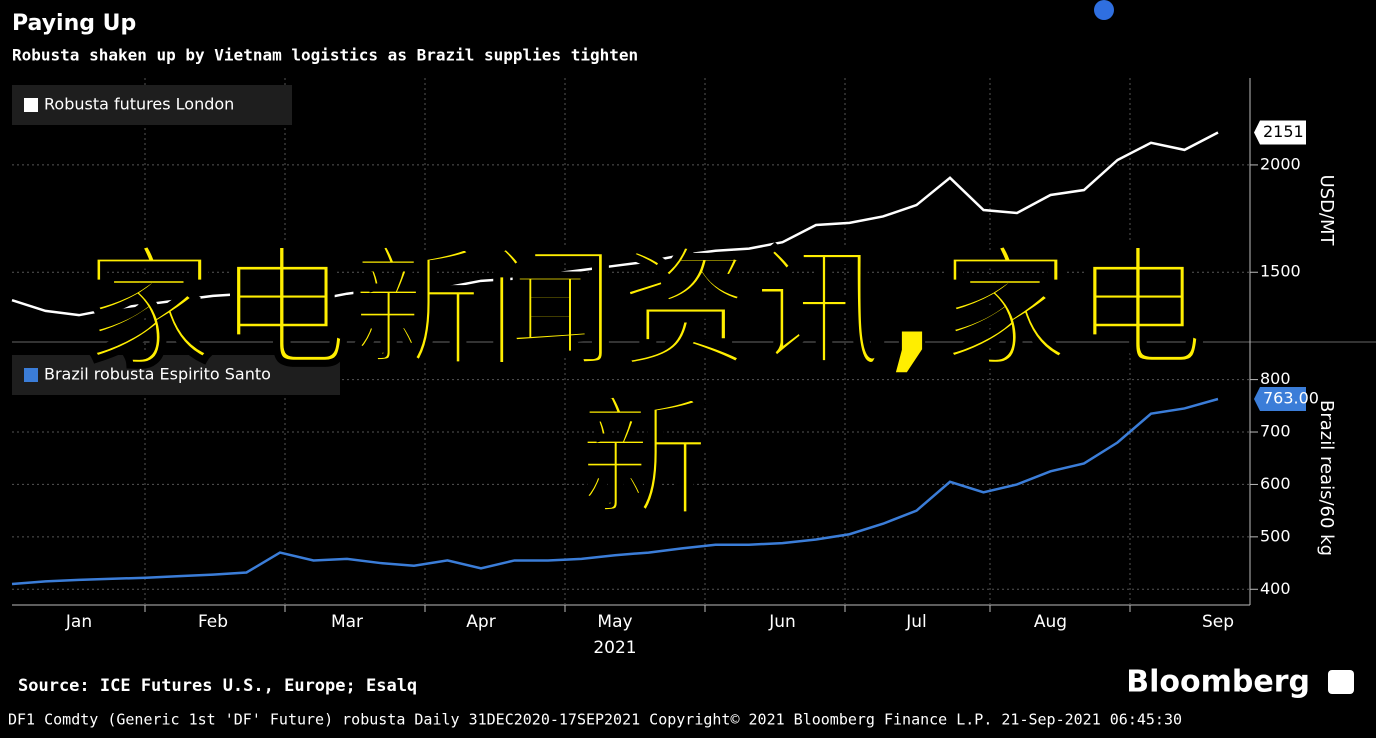  What do you see at coordinates (916, 622) in the screenshot?
I see `x-tick-label: Jul` at bounding box center [916, 622].